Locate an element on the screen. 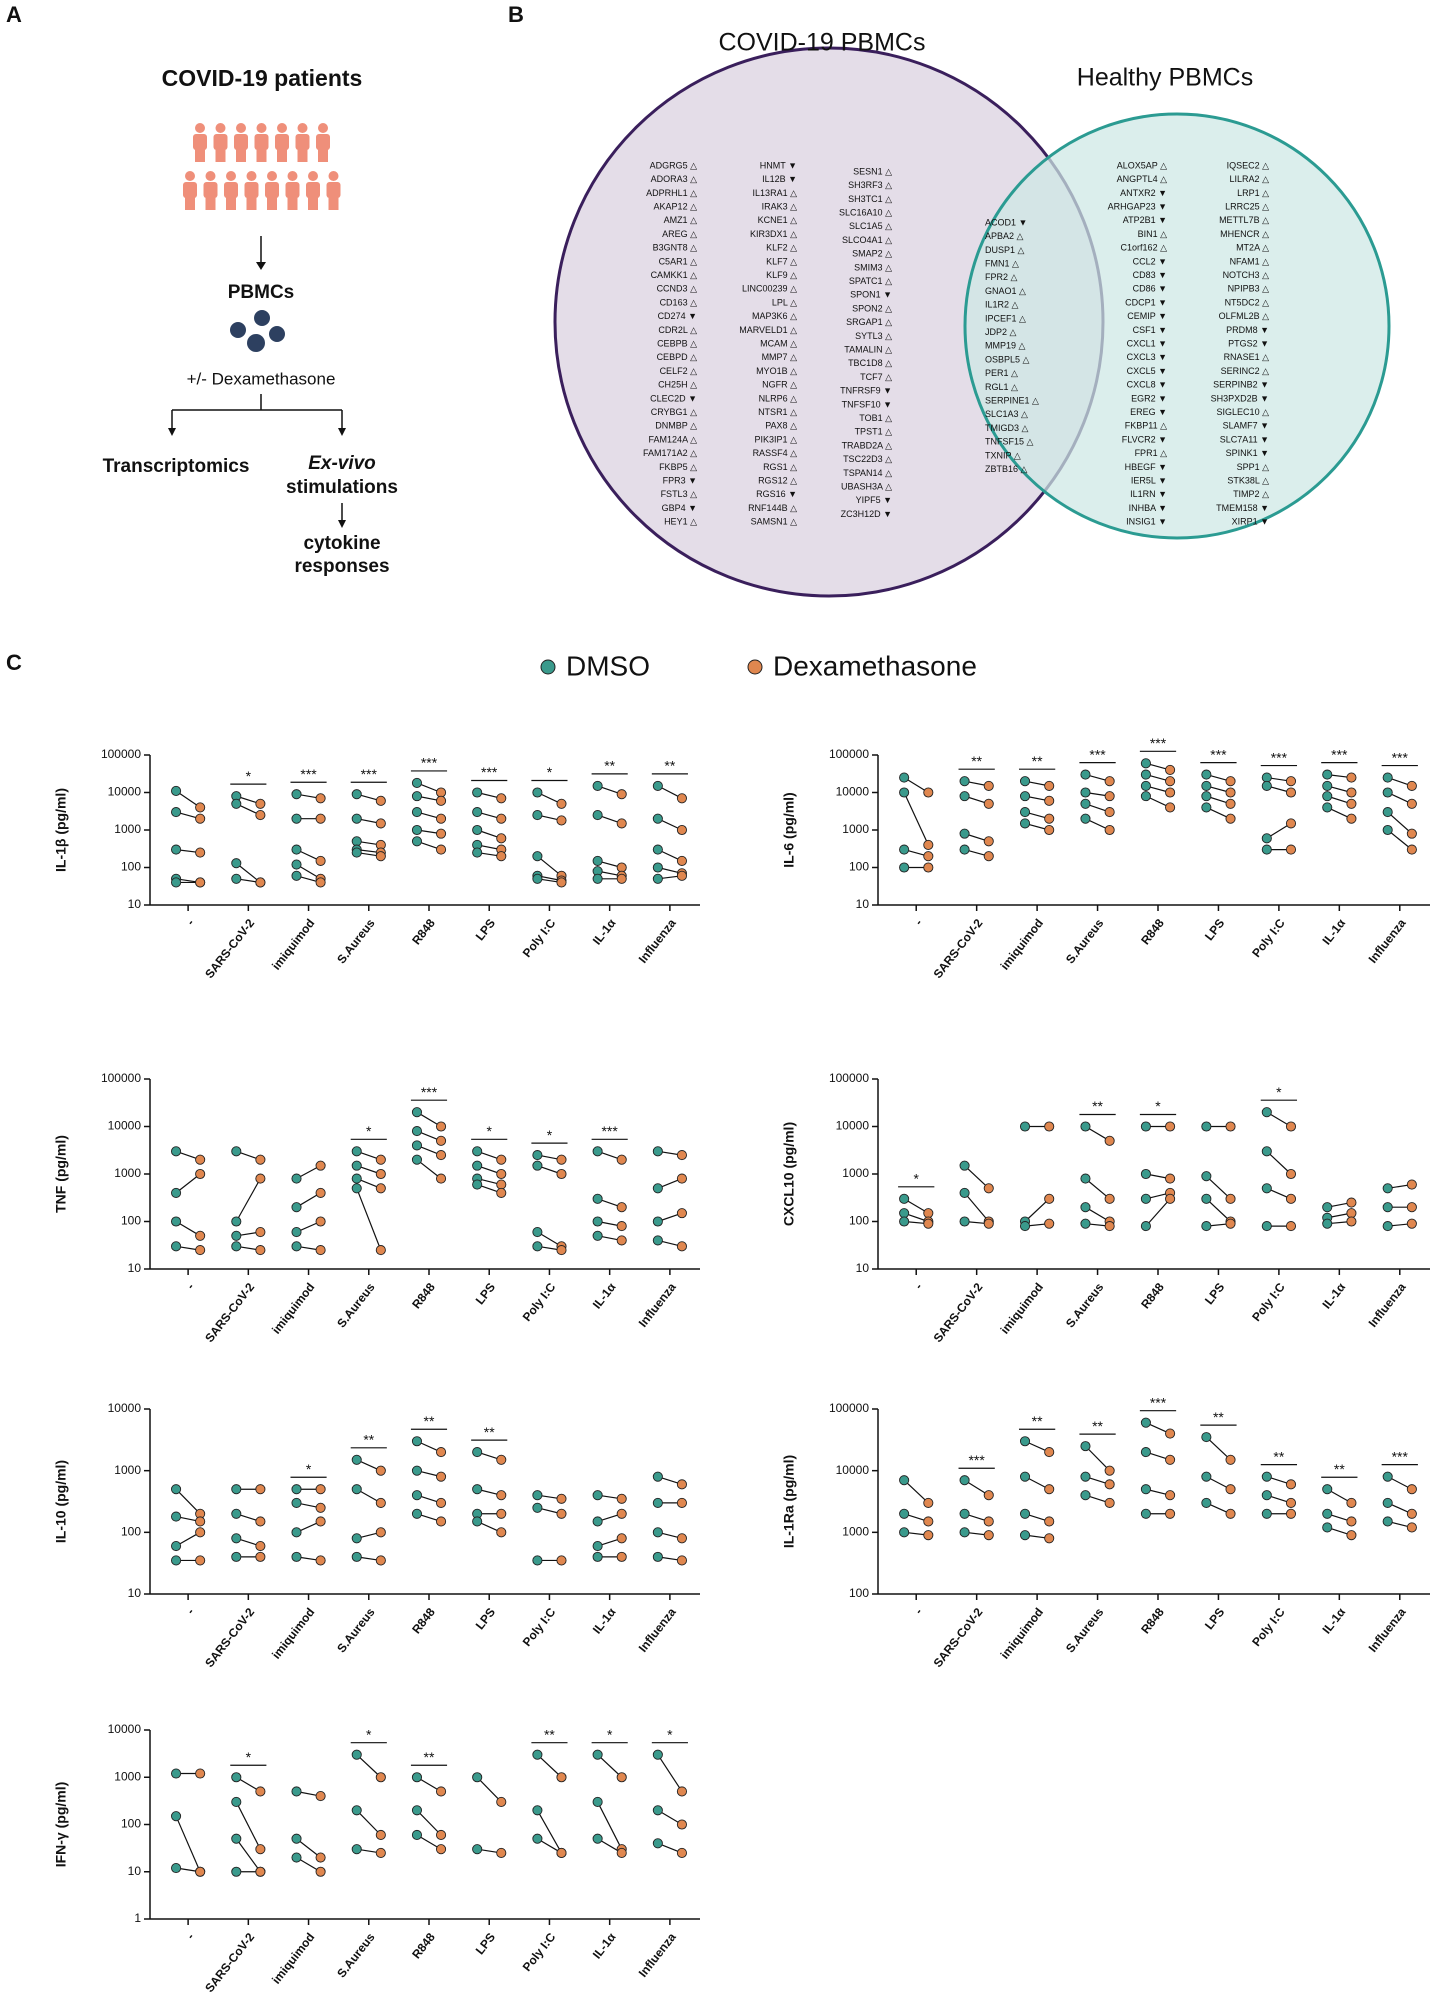 Image resolution: width=1445 pixels, height=2002 pixels. significance-label: *** is located at coordinates (609, 1131).